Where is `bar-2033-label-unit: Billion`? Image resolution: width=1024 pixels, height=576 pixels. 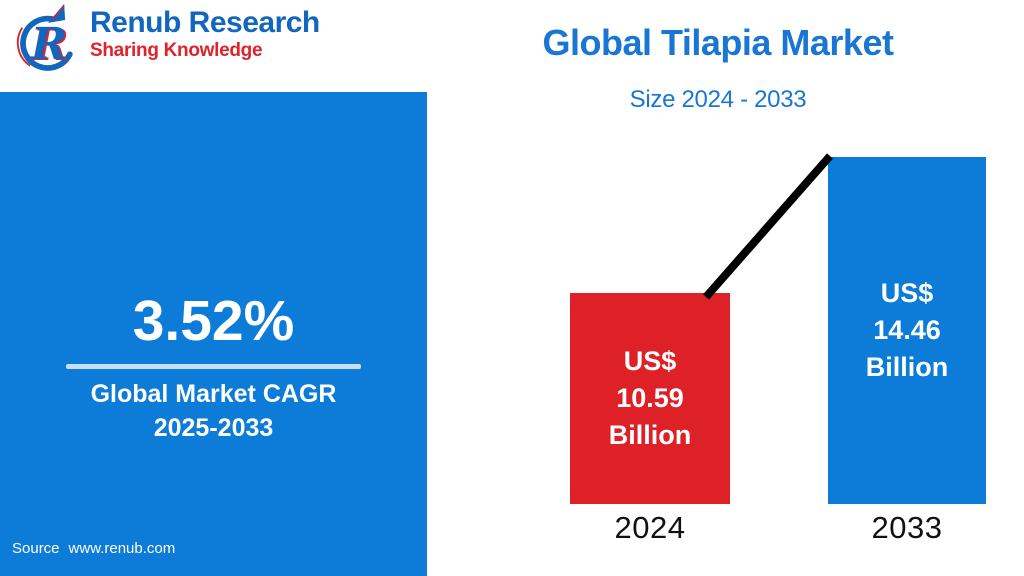
bar-2033-label-unit: Billion is located at coordinates (907, 367).